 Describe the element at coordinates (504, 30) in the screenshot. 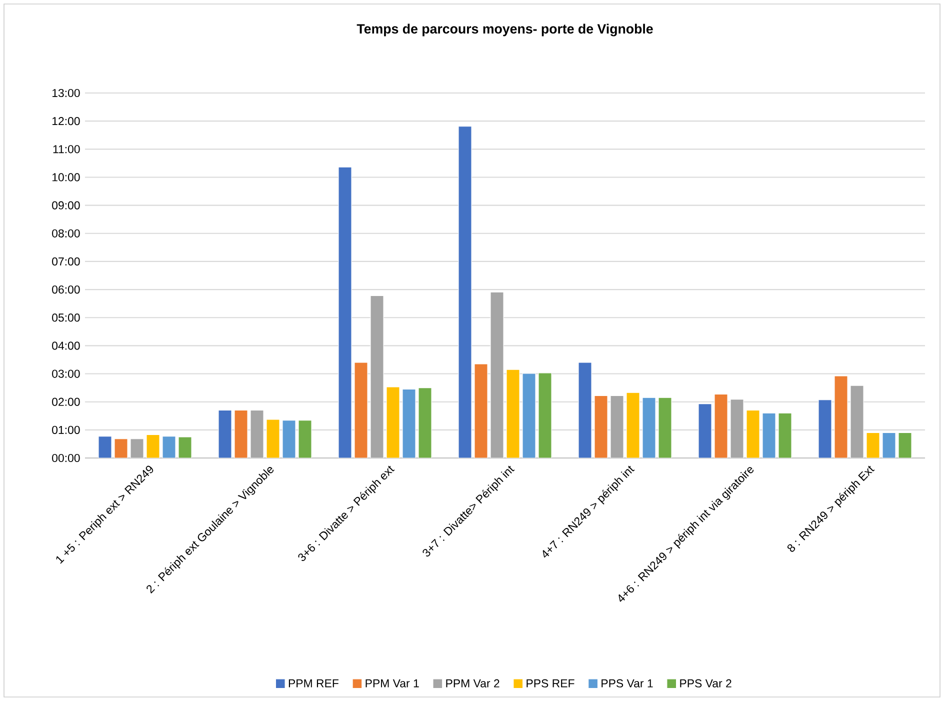

I see `chart-title: Temps de parcours moyens- porte de Vignoble` at that location.